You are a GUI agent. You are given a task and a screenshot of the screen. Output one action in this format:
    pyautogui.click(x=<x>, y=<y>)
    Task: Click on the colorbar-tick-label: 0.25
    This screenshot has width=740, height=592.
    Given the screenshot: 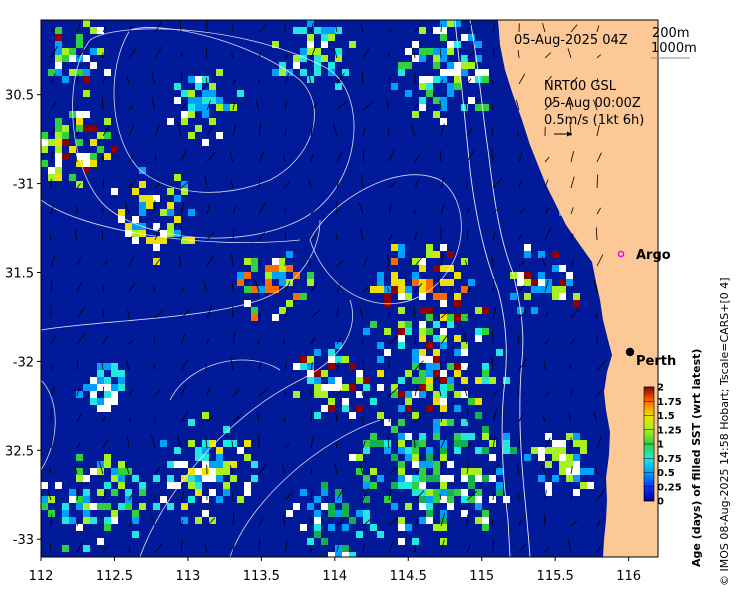 What is the action you would take?
    pyautogui.click(x=669, y=487)
    